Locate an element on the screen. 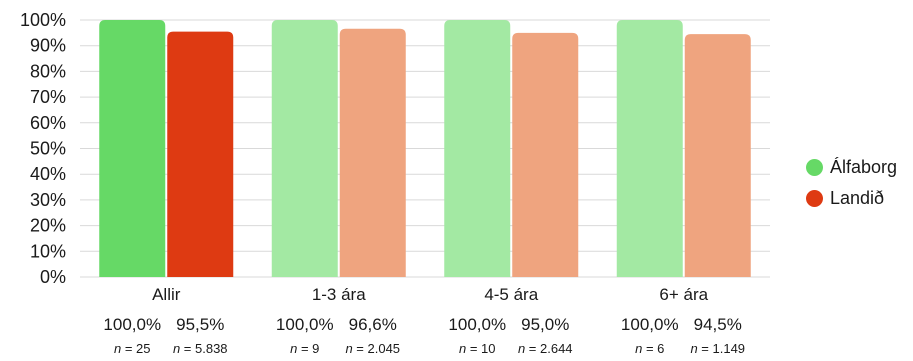 The image size is (913, 361). n-label: n = 6 is located at coordinates (649, 348).